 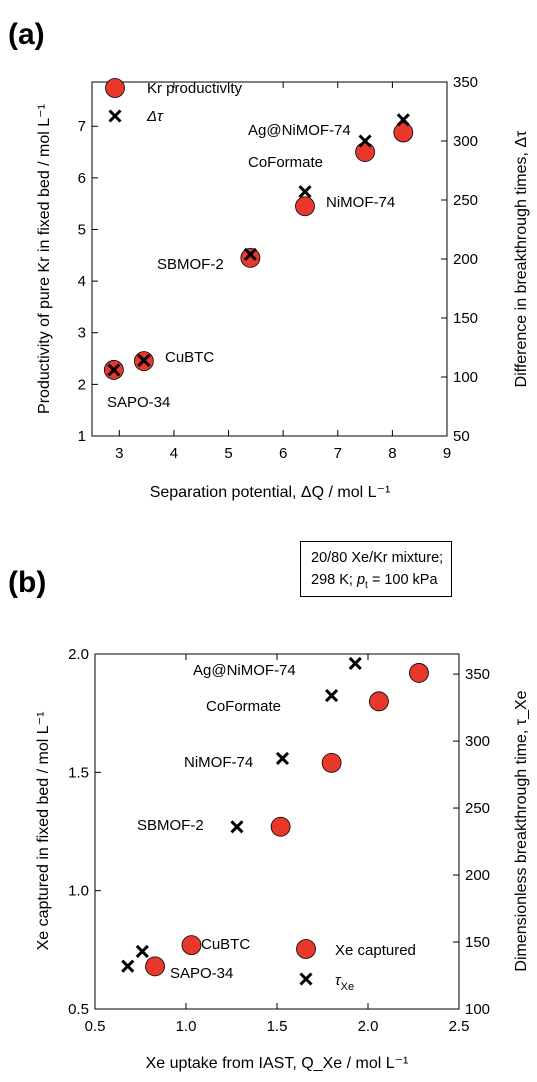 What do you see at coordinates (447, 453) in the screenshot?
I see `x-tick-label: 9` at bounding box center [447, 453].